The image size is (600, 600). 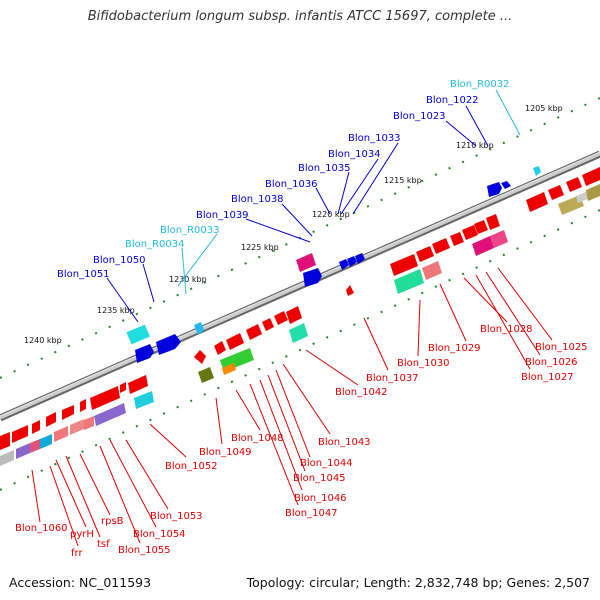 I want to click on gene-label-reverse: pyrH, so click(x=82, y=534).